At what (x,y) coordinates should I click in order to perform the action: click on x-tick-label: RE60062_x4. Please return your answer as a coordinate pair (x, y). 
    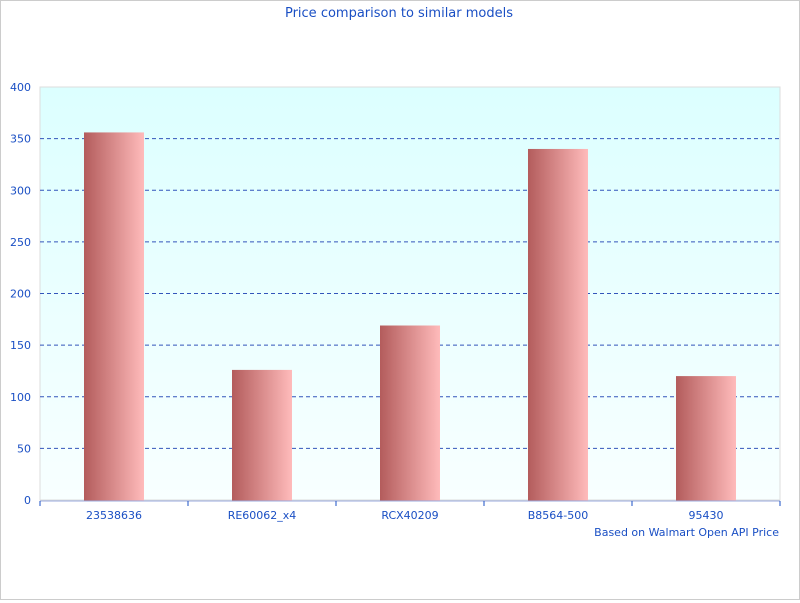
    Looking at the image, I should click on (262, 515).